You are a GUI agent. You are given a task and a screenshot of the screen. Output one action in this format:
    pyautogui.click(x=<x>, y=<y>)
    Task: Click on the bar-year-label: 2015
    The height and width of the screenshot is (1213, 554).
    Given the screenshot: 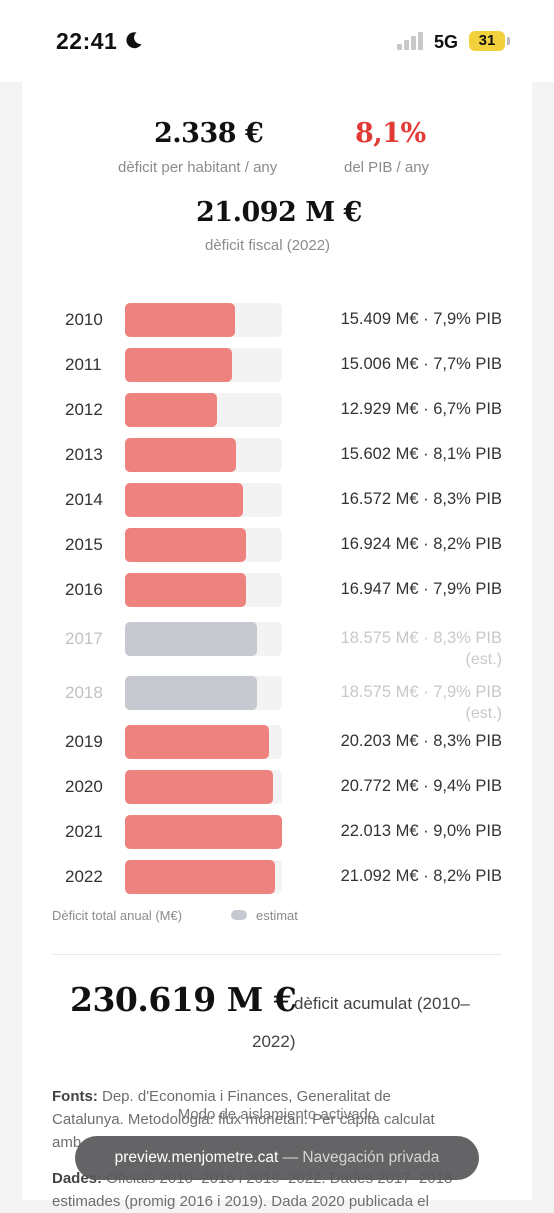 What is the action you would take?
    pyautogui.click(x=84, y=544)
    